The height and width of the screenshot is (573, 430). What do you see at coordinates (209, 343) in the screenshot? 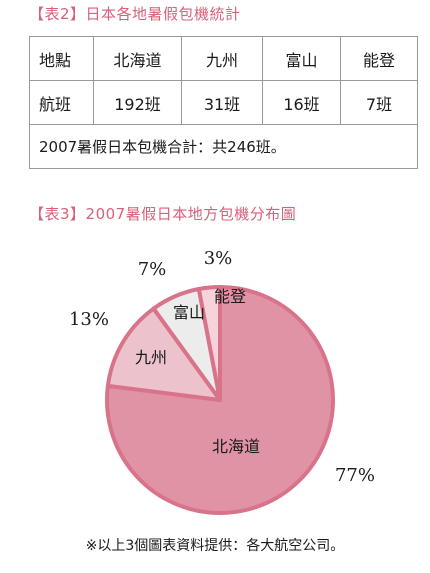
I see `pie-slice-noto` at bounding box center [209, 343].